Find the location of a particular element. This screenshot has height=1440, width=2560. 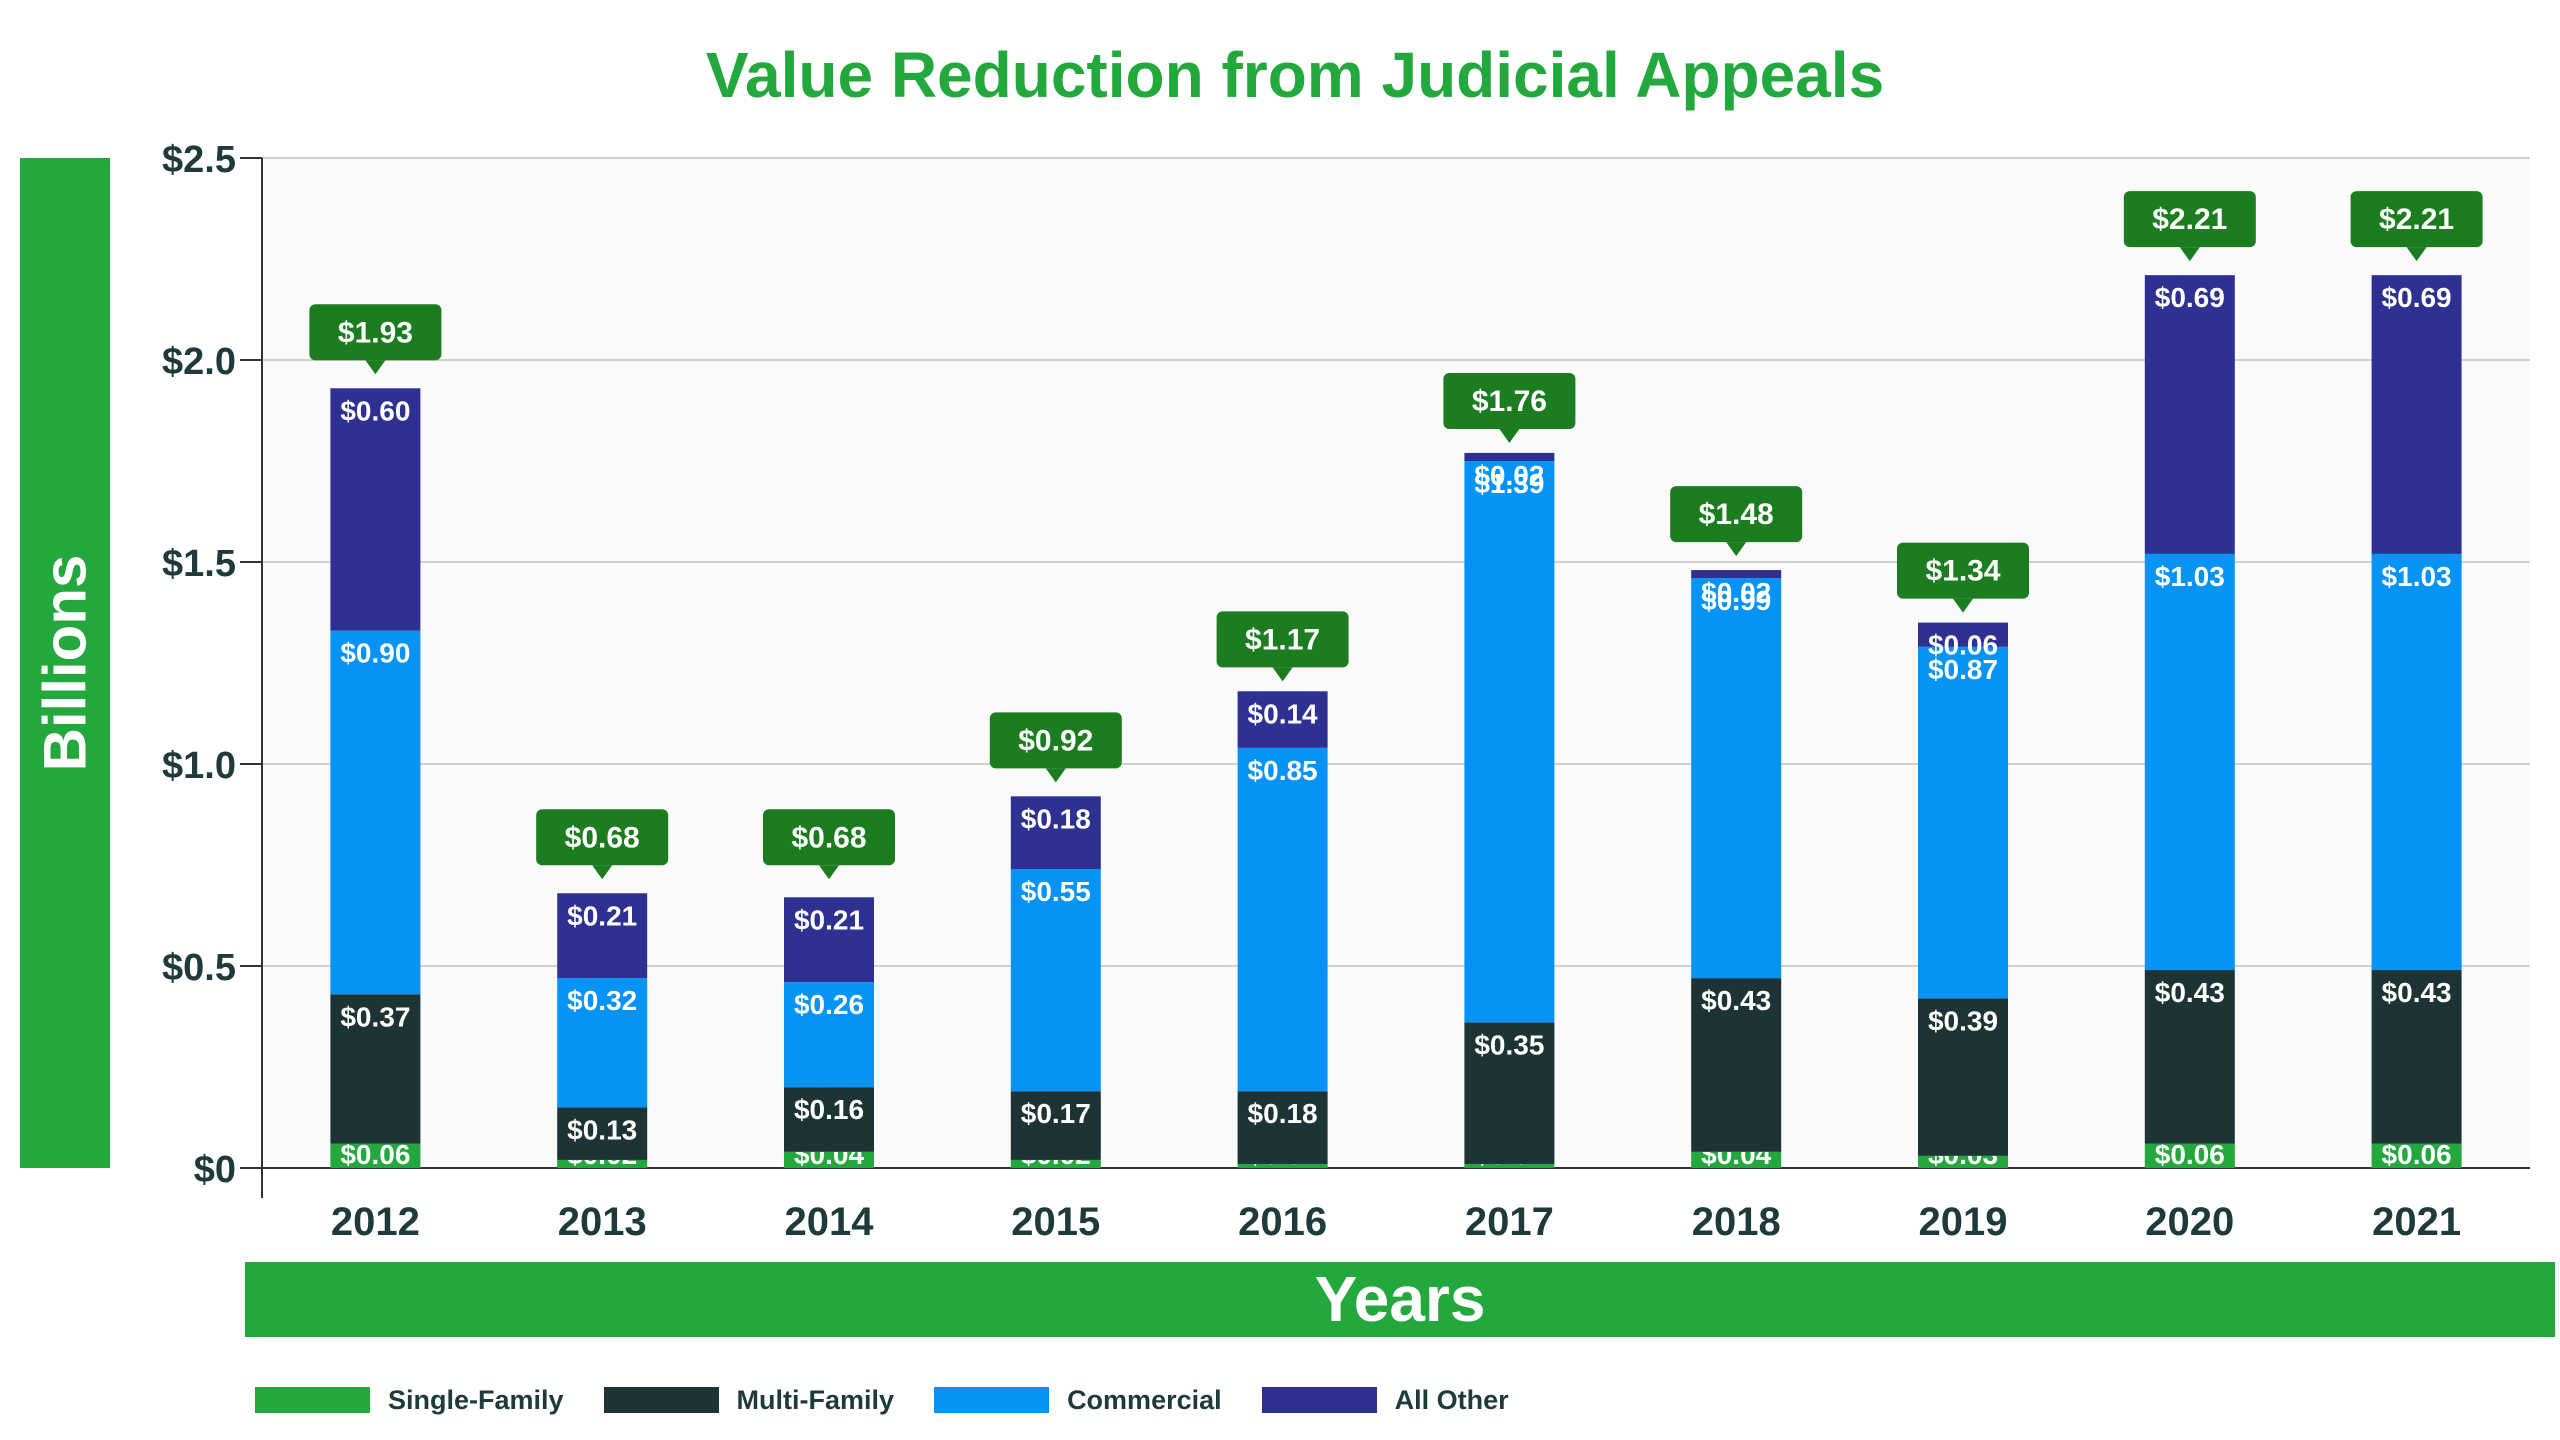

y-axis-label-band is located at coordinates (65, 663).